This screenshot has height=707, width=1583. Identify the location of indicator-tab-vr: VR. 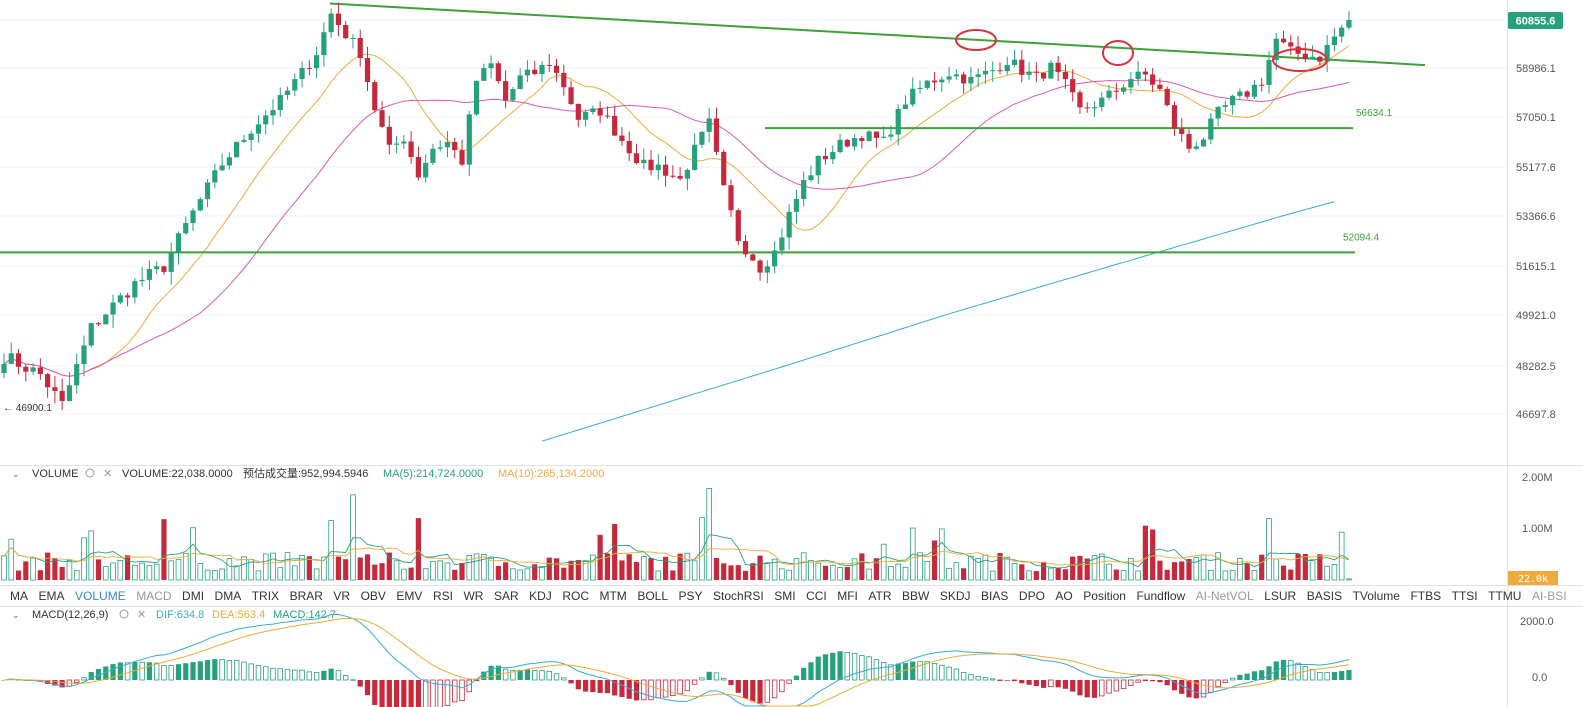
(341, 596).